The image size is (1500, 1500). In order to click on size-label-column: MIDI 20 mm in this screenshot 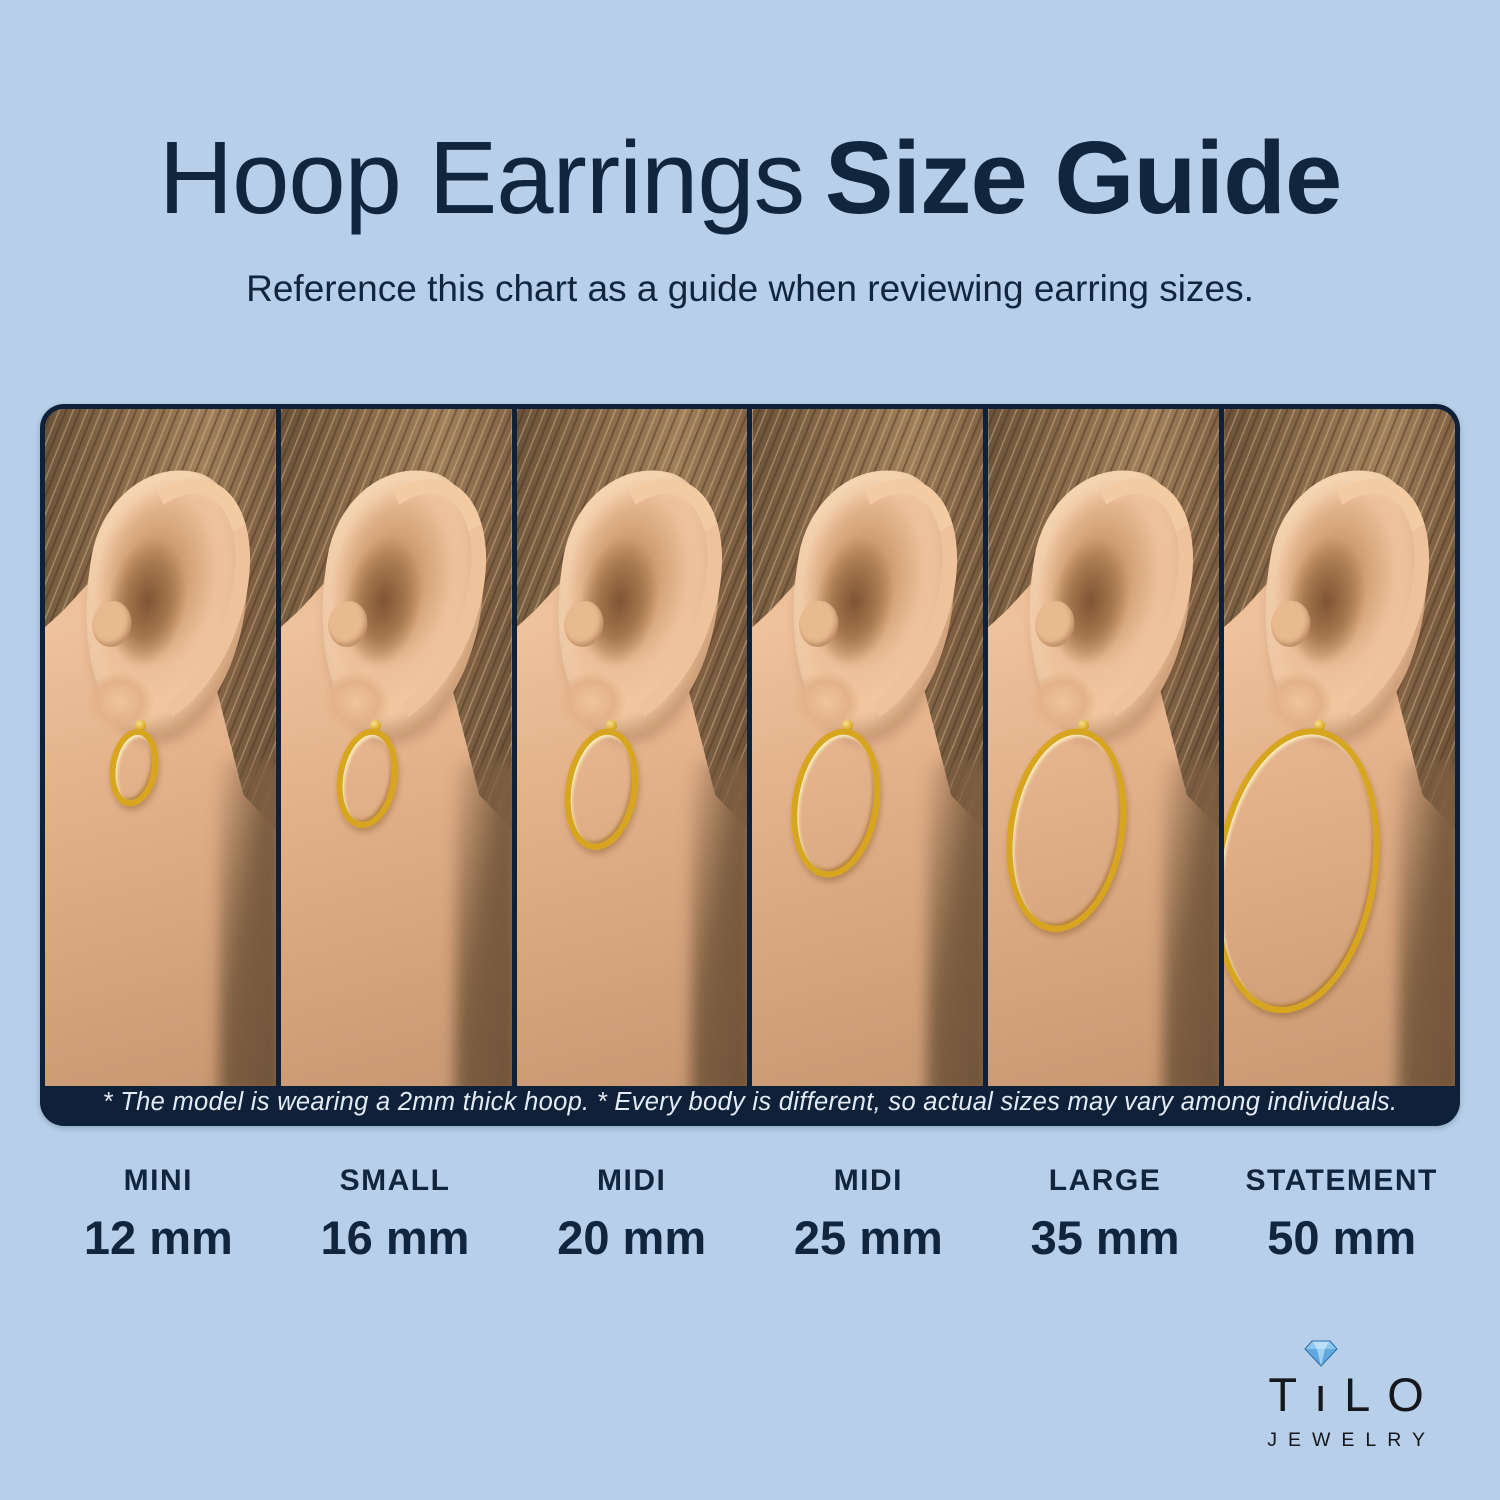, I will do `click(631, 1214)`.